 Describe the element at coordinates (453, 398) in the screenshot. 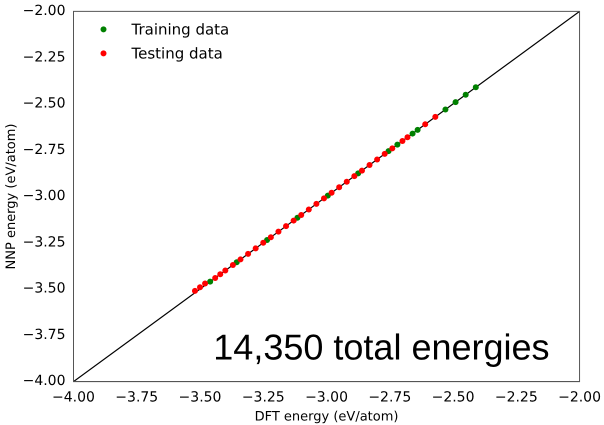

I see `x-tick-label: −2.50` at that location.